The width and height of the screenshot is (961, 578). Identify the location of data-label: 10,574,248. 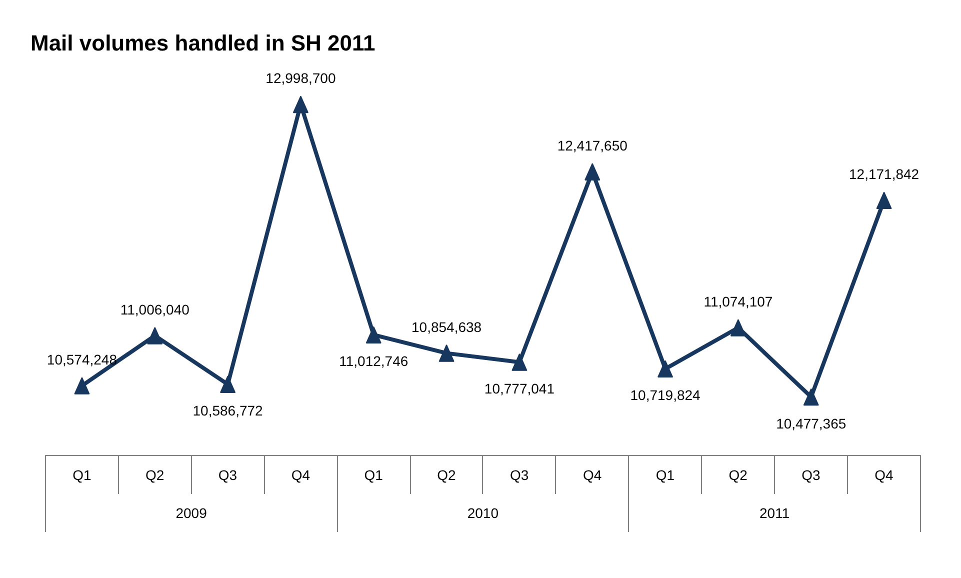
(82, 359).